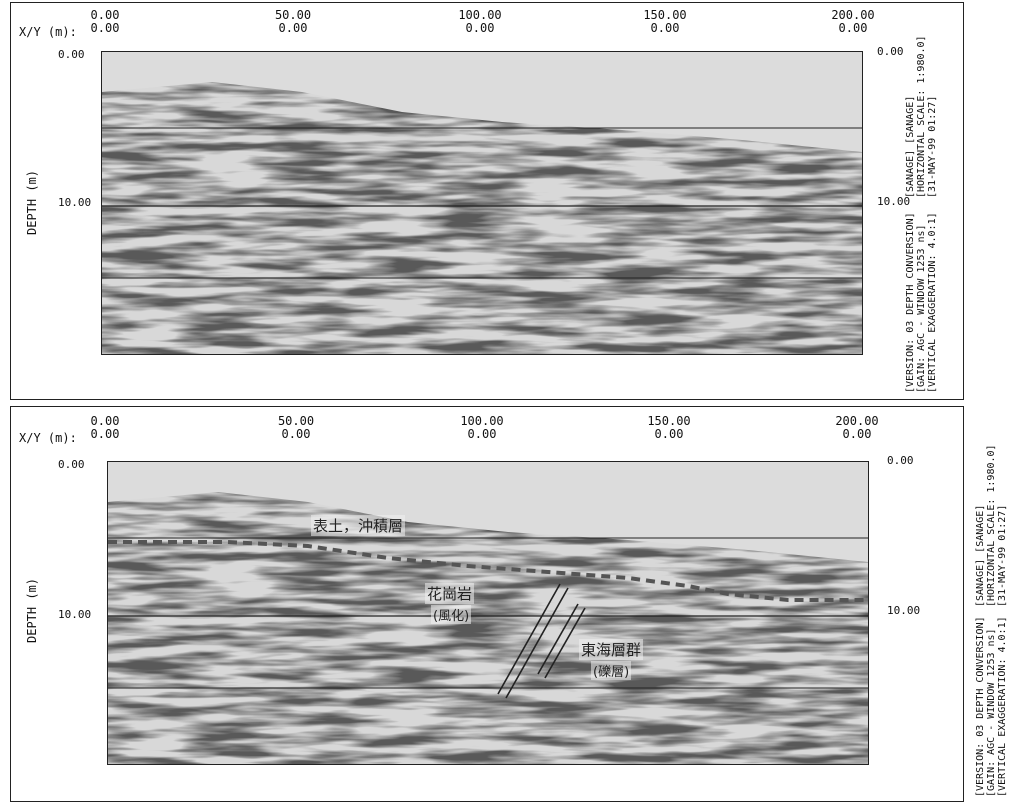  Describe the element at coordinates (488, 571) in the screenshot. I see `layer-boundary-dashed` at that location.